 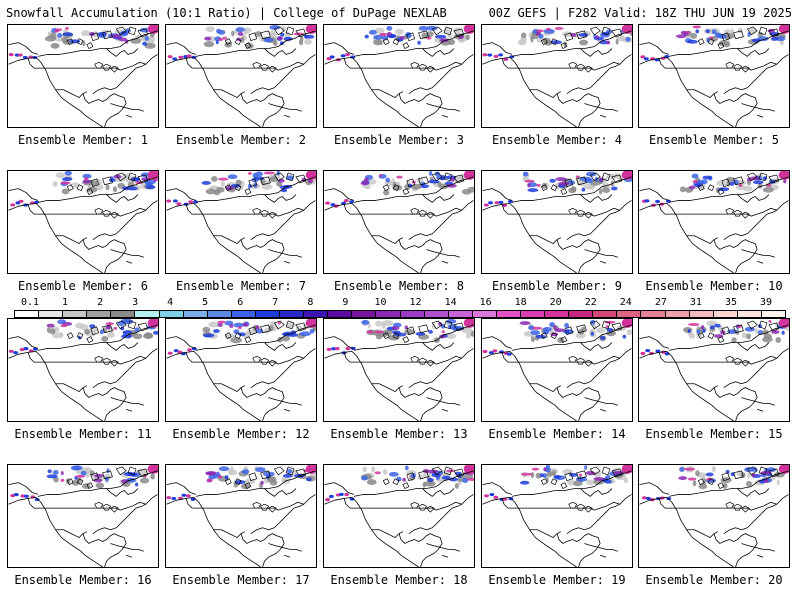 What do you see at coordinates (590, 302) in the screenshot?
I see `colorbar-tick-label: 22` at bounding box center [590, 302].